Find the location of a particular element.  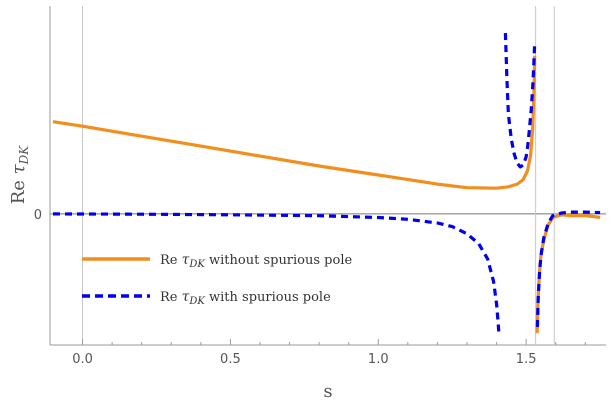

legend-item-solid: Re τDK without spurious pole is located at coordinates (217, 261).